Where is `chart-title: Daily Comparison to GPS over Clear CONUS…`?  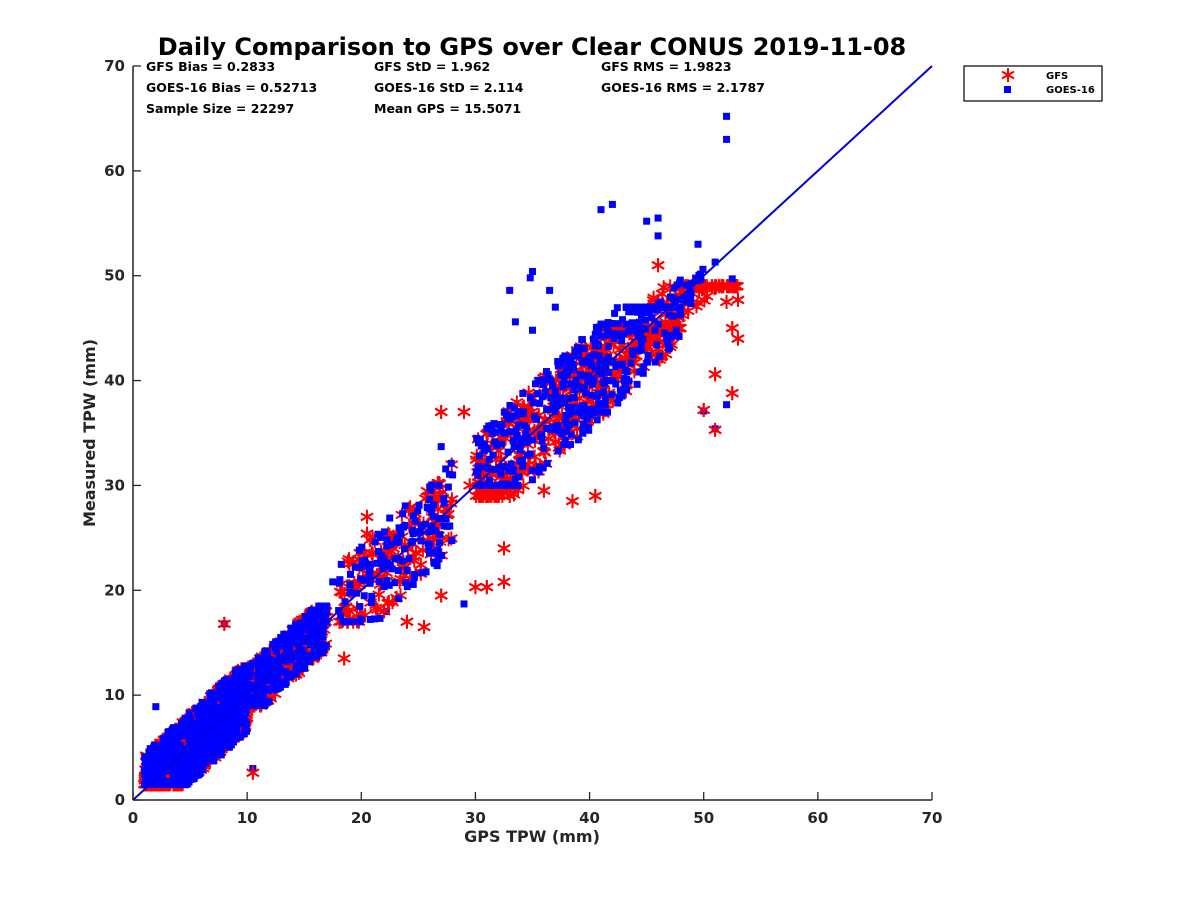 chart-title: Daily Comparison to GPS over Clear CONUS… is located at coordinates (532, 47).